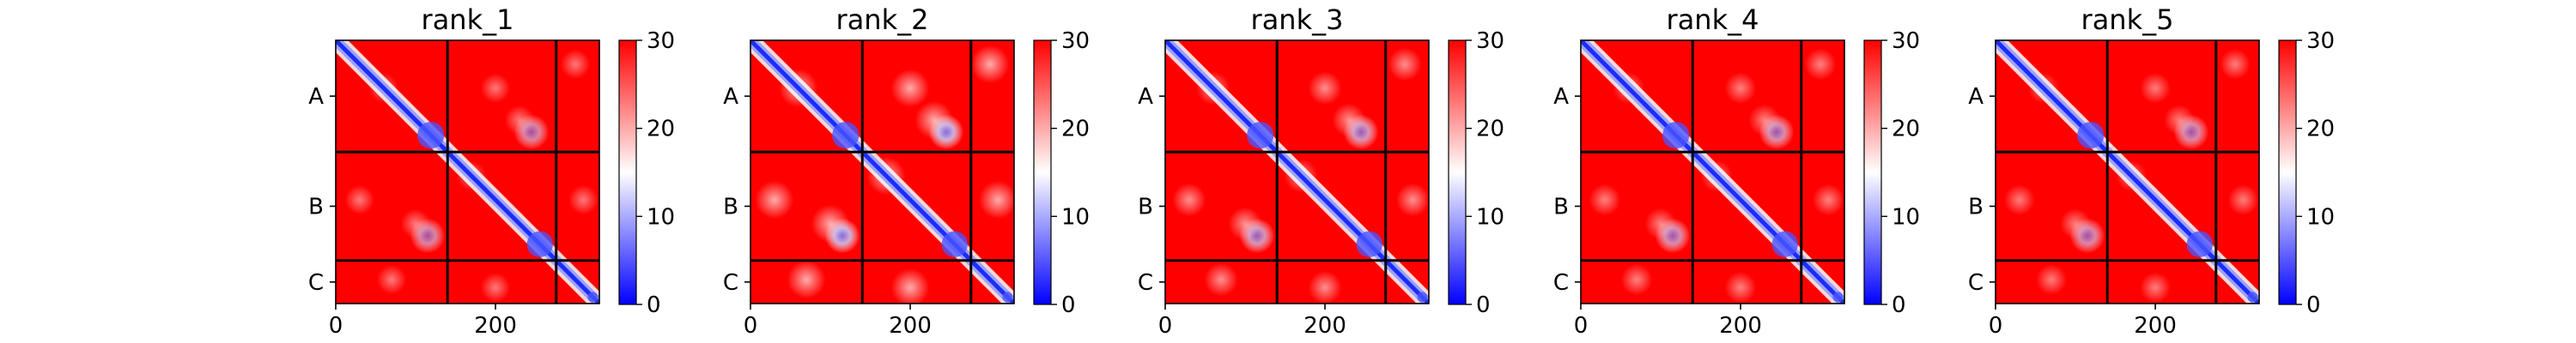 This screenshot has width=2576, height=343. Describe the element at coordinates (468, 19) in the screenshot. I see `panel-title: rank_1` at that location.